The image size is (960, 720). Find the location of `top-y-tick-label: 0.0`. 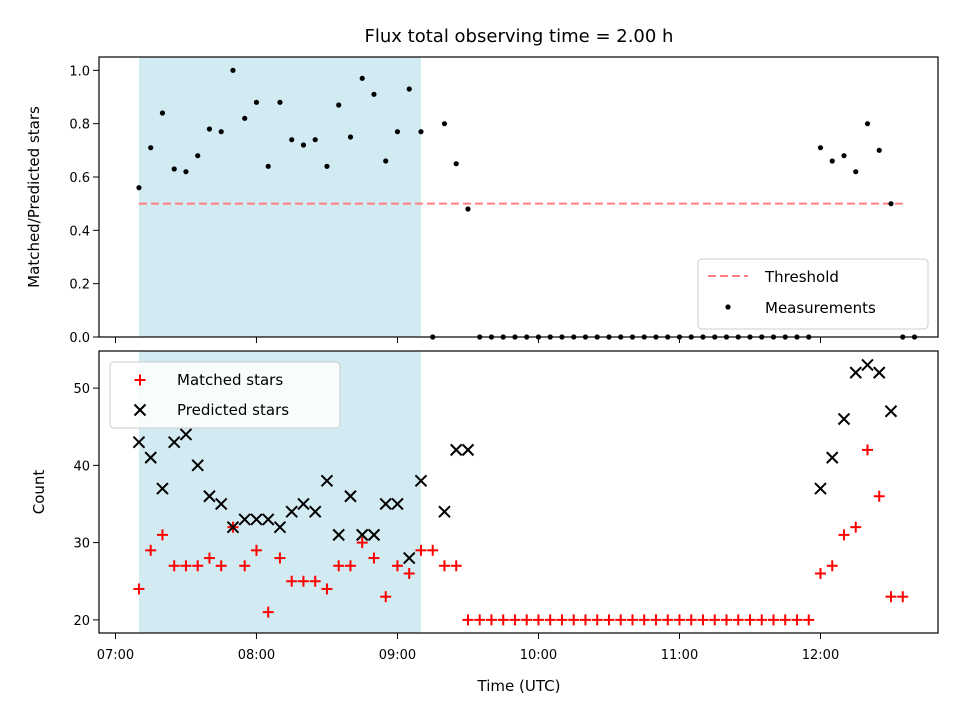

top-y-tick-label: 0.0 is located at coordinates (79, 338).